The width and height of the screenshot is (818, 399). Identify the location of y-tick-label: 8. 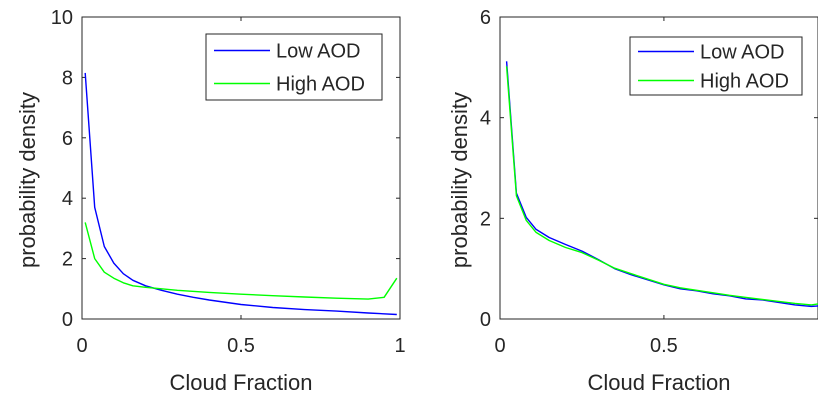
(67, 78).